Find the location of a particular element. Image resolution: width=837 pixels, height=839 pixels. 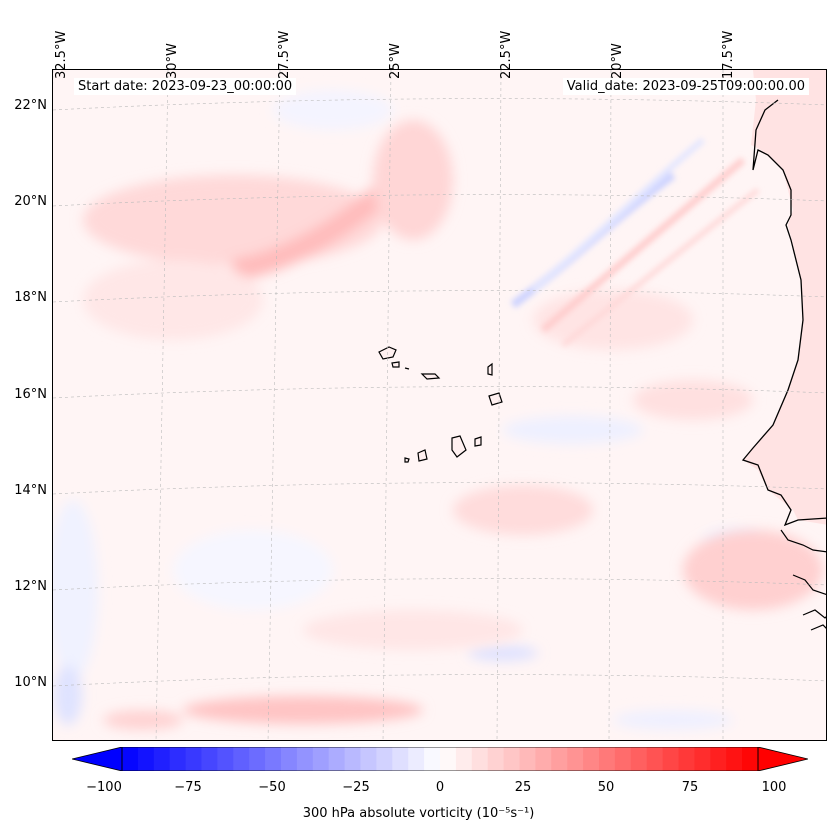

lon-label-22-5w: 22.5°W is located at coordinates (506, 54).